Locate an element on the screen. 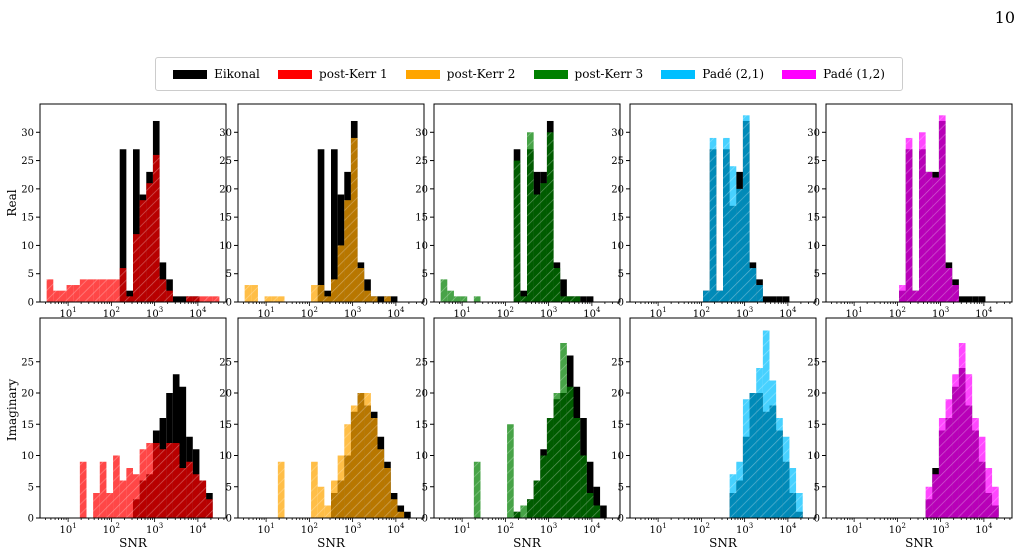 Image resolution: width=1023 pixels, height=555 pixels. y-tick-label: 30 is located at coordinates (27, 133).